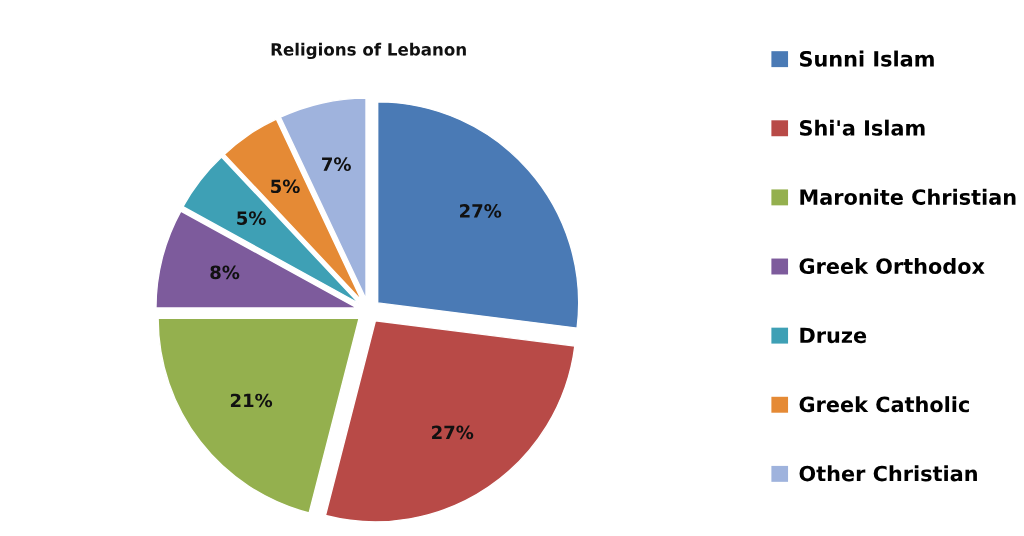  I want to click on legend-label: Maronite Christian, so click(908, 196).